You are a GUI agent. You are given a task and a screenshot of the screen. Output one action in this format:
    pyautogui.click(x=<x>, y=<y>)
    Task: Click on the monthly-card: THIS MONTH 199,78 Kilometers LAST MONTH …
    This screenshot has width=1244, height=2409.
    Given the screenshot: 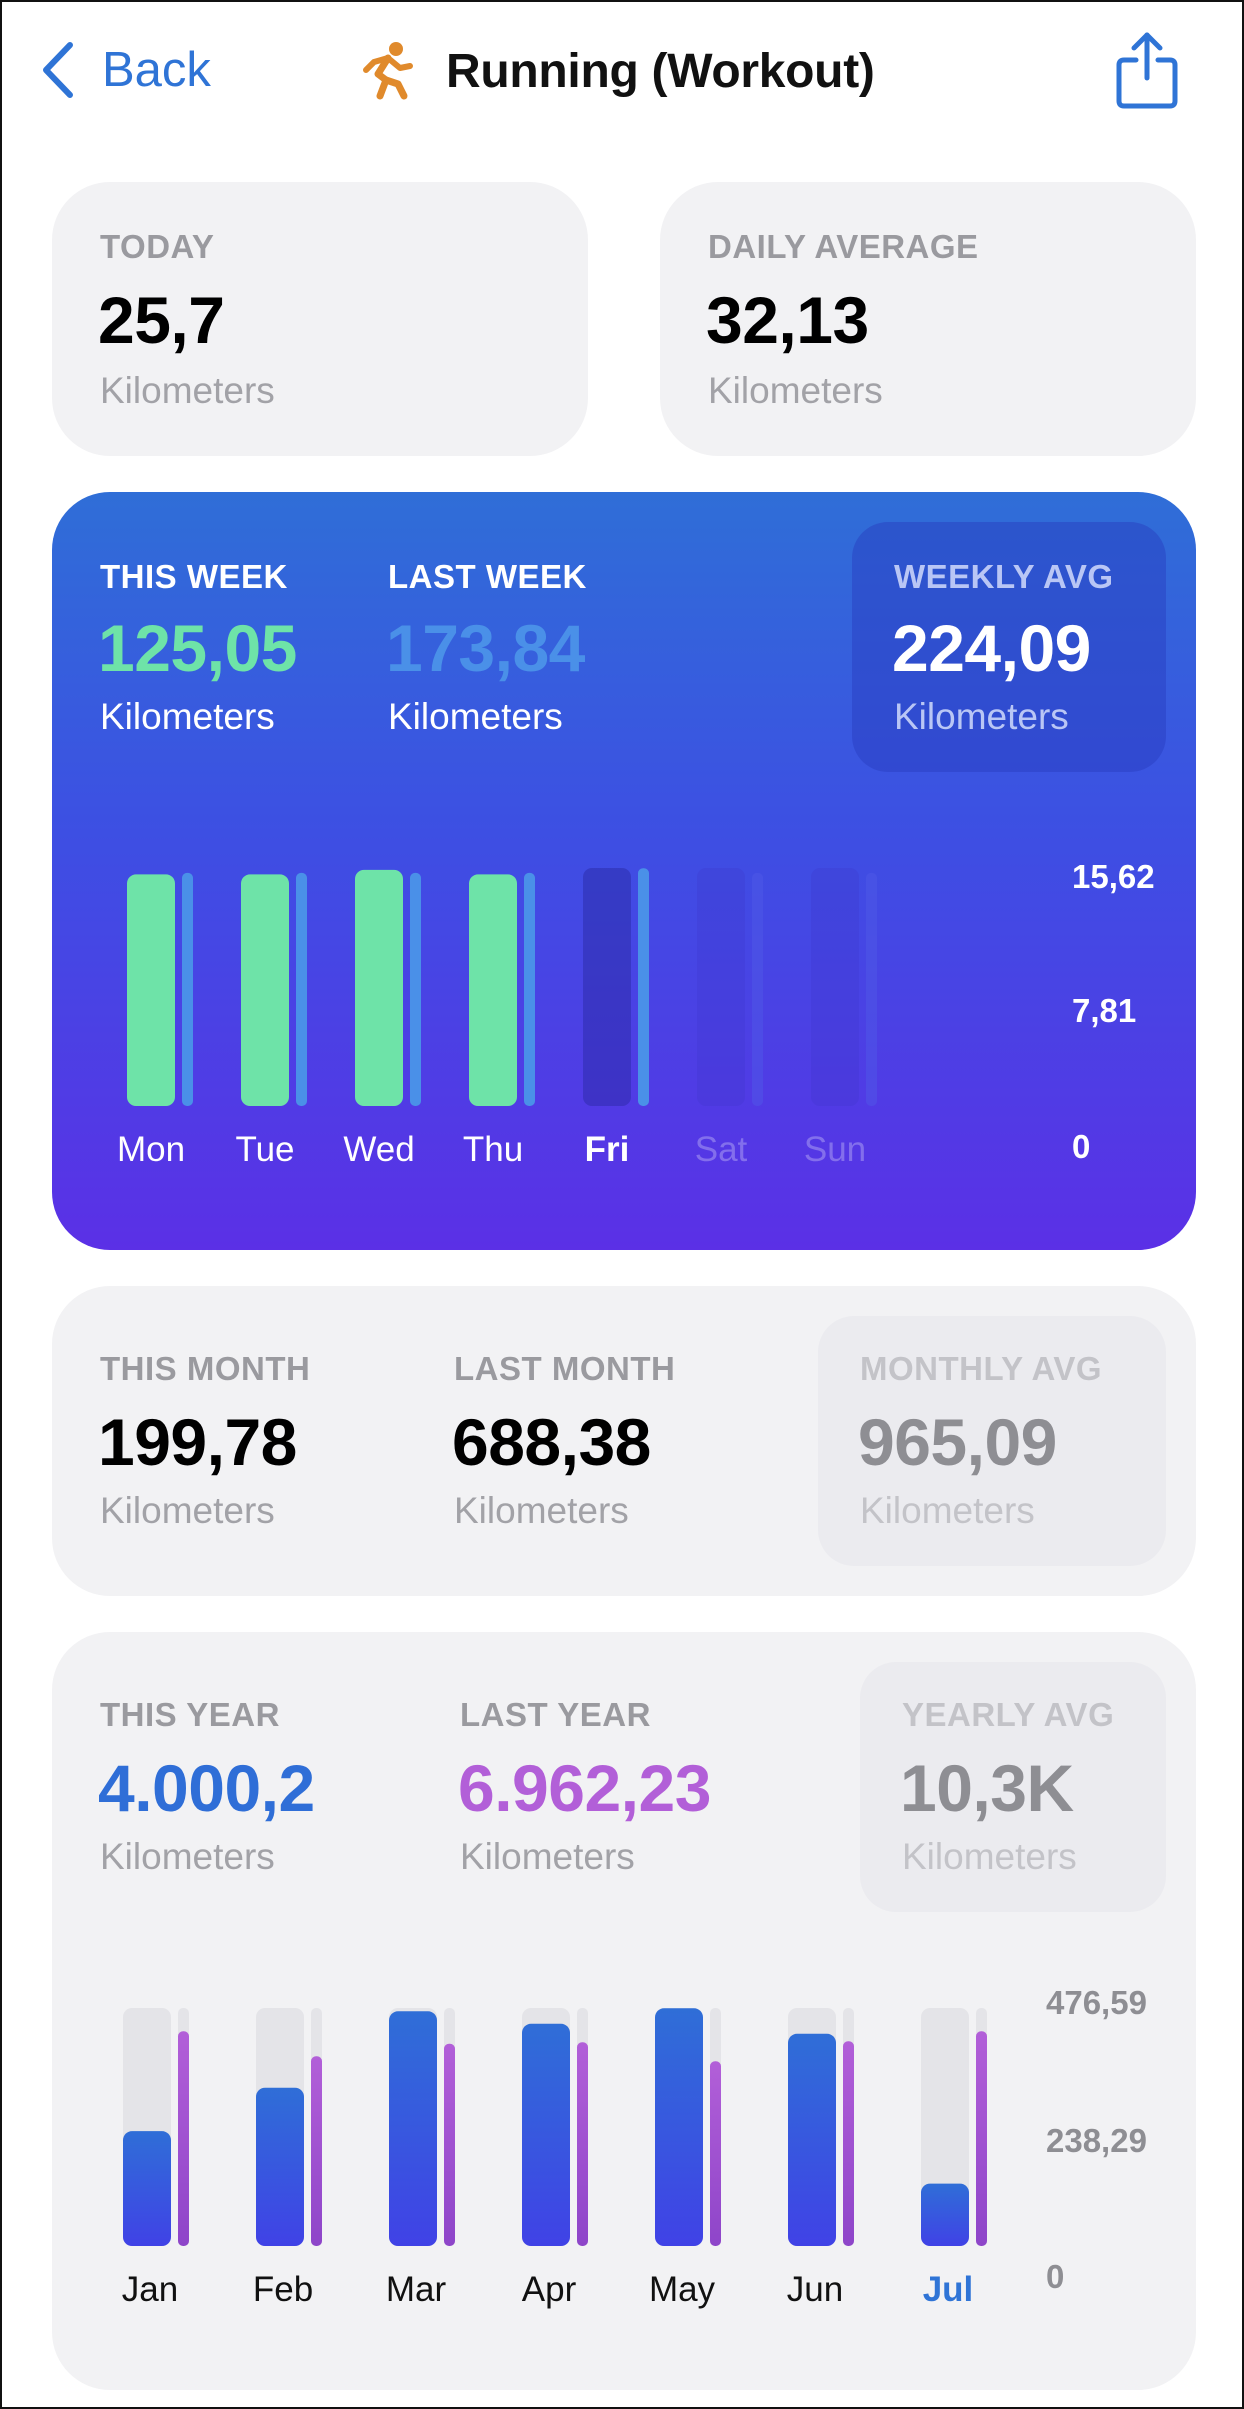 What is the action you would take?
    pyautogui.click(x=624, y=1441)
    